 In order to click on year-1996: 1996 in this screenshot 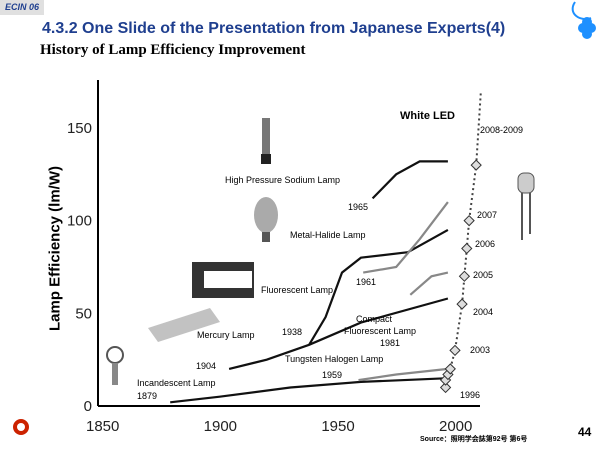, I will do `click(470, 395)`.